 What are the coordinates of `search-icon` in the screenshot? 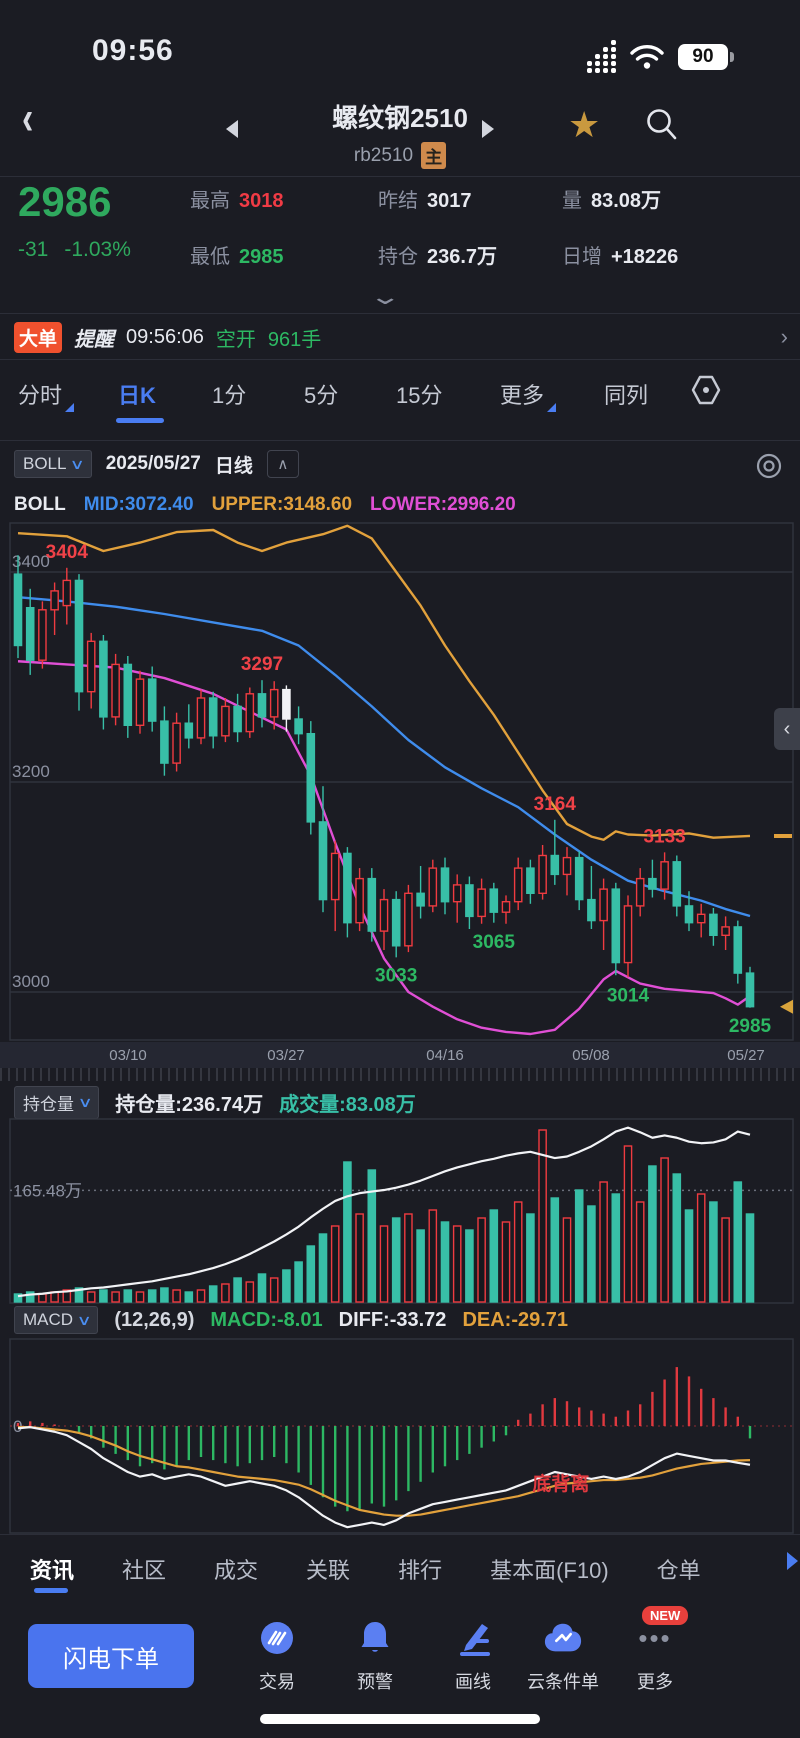 It's located at (661, 124).